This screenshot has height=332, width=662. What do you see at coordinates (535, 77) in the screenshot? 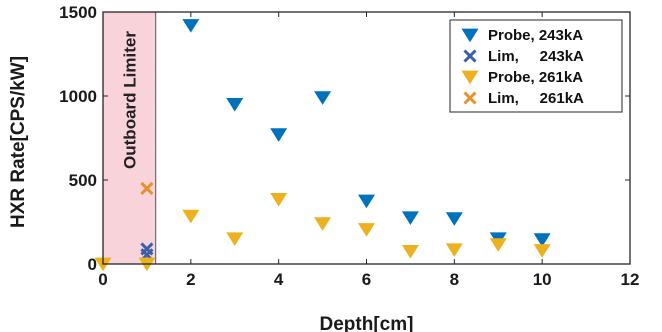
I see `legend-entry-label: Probe, 261kA` at bounding box center [535, 77].